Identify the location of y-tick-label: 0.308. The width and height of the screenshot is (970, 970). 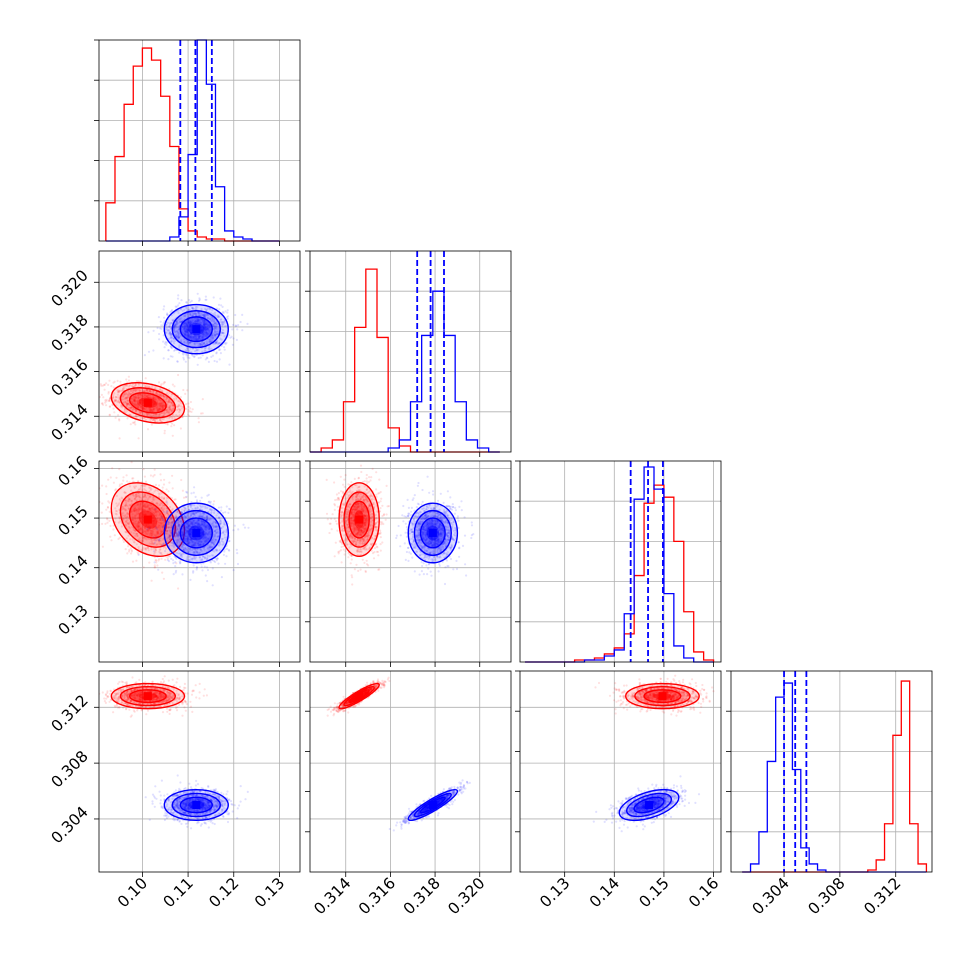
(70, 769).